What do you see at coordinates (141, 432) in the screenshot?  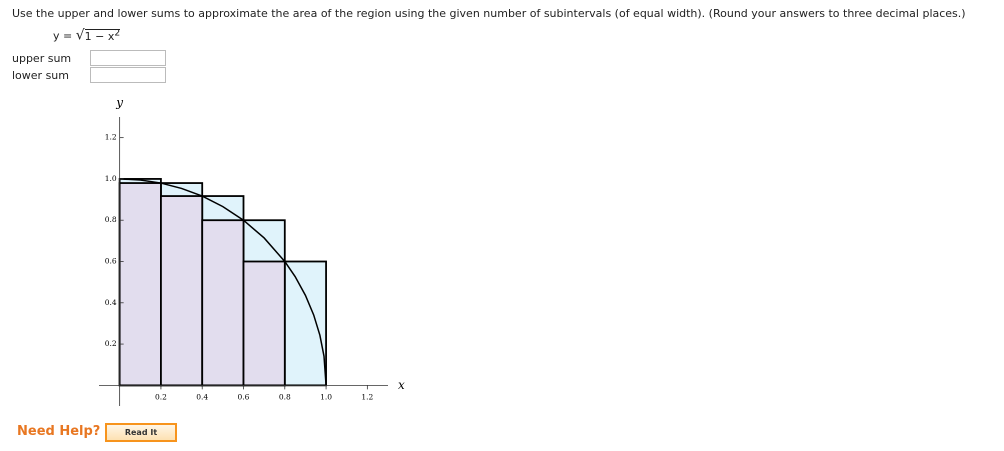 I see `read-it-button: Read It` at bounding box center [141, 432].